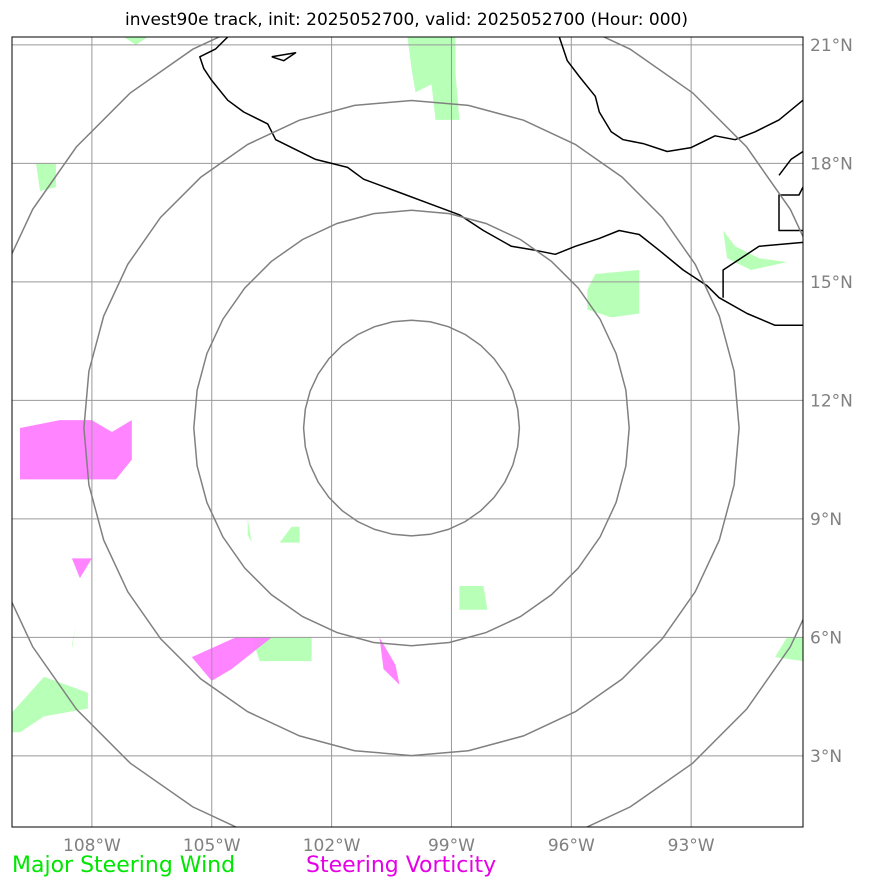 Image resolution: width=873 pixels, height=891 pixels. What do you see at coordinates (451, 846) in the screenshot?
I see `longitude-tick-label: 99°W` at bounding box center [451, 846].